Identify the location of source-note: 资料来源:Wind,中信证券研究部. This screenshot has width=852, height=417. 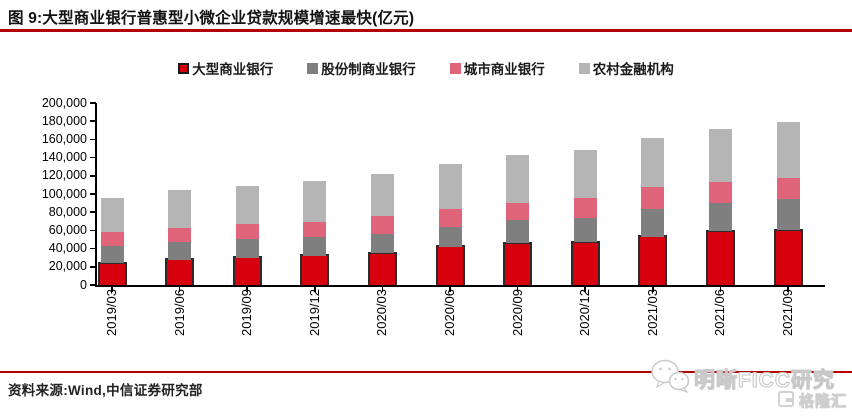
(105, 390).